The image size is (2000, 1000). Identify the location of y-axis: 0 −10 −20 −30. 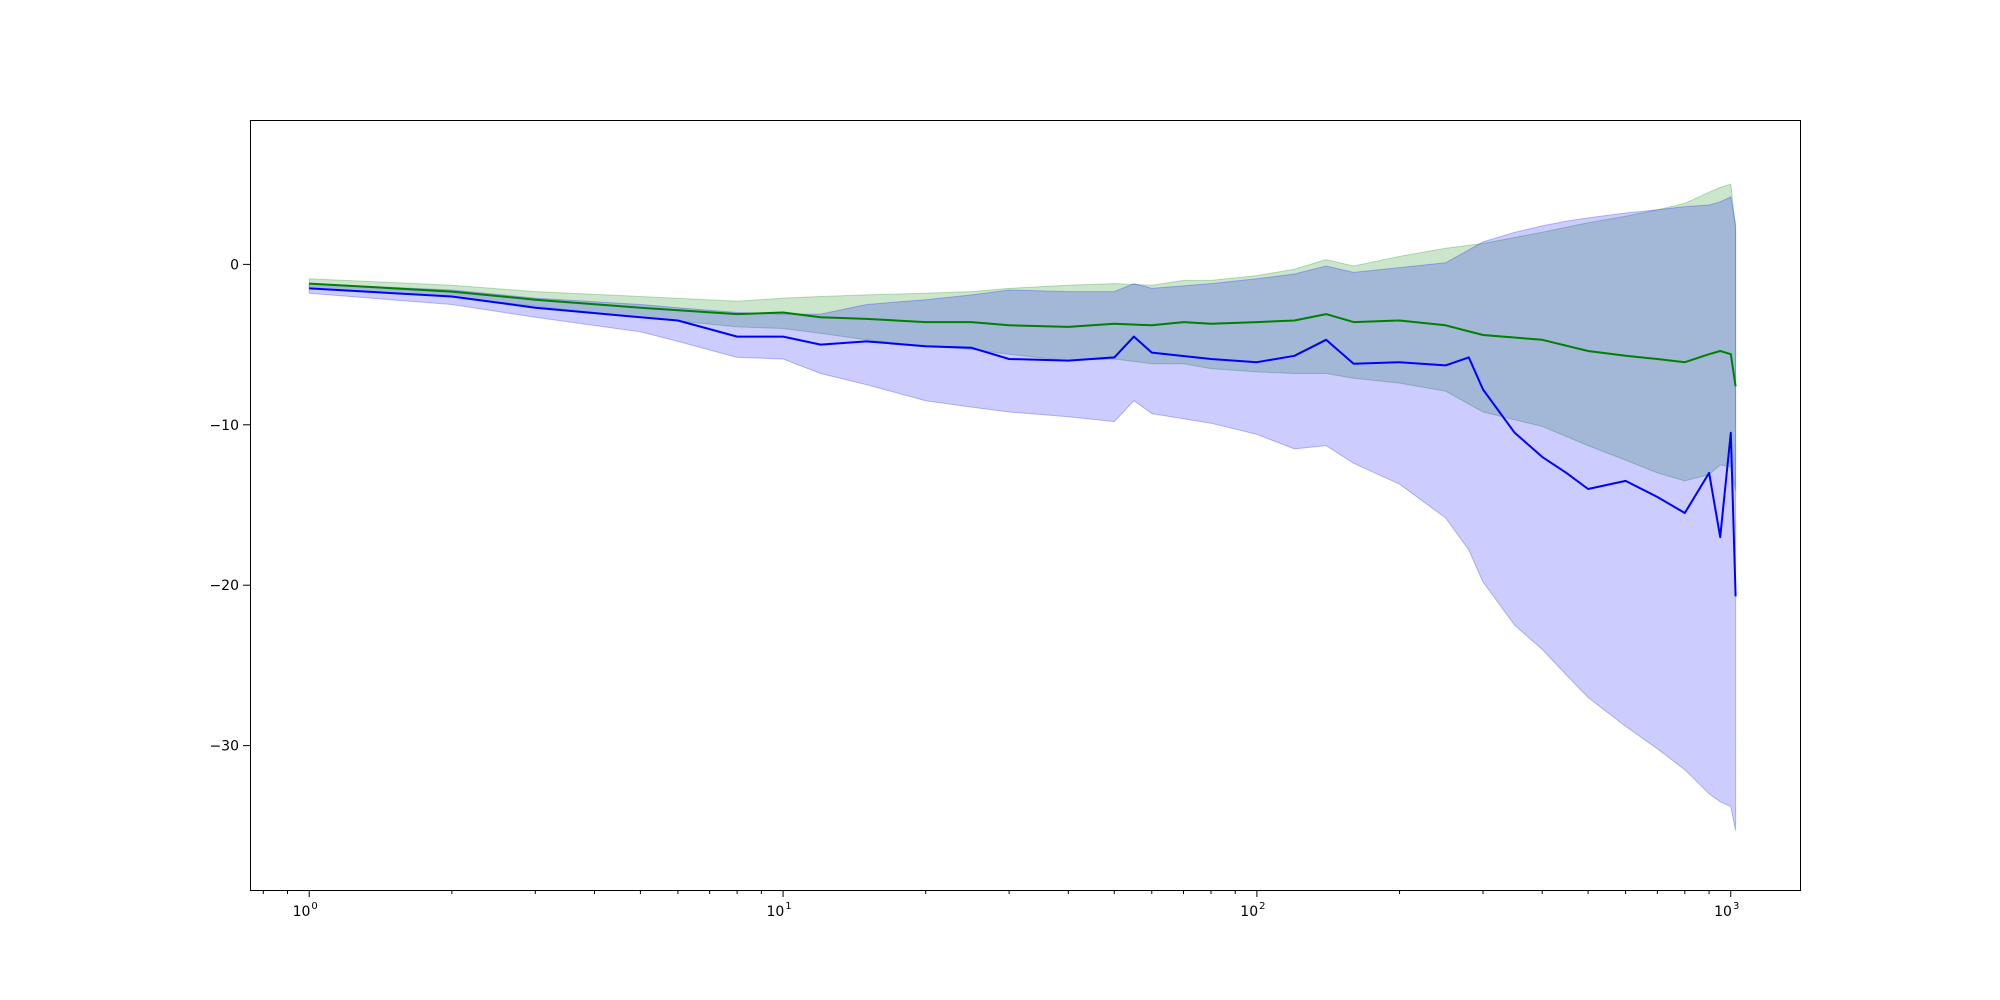
(229, 506).